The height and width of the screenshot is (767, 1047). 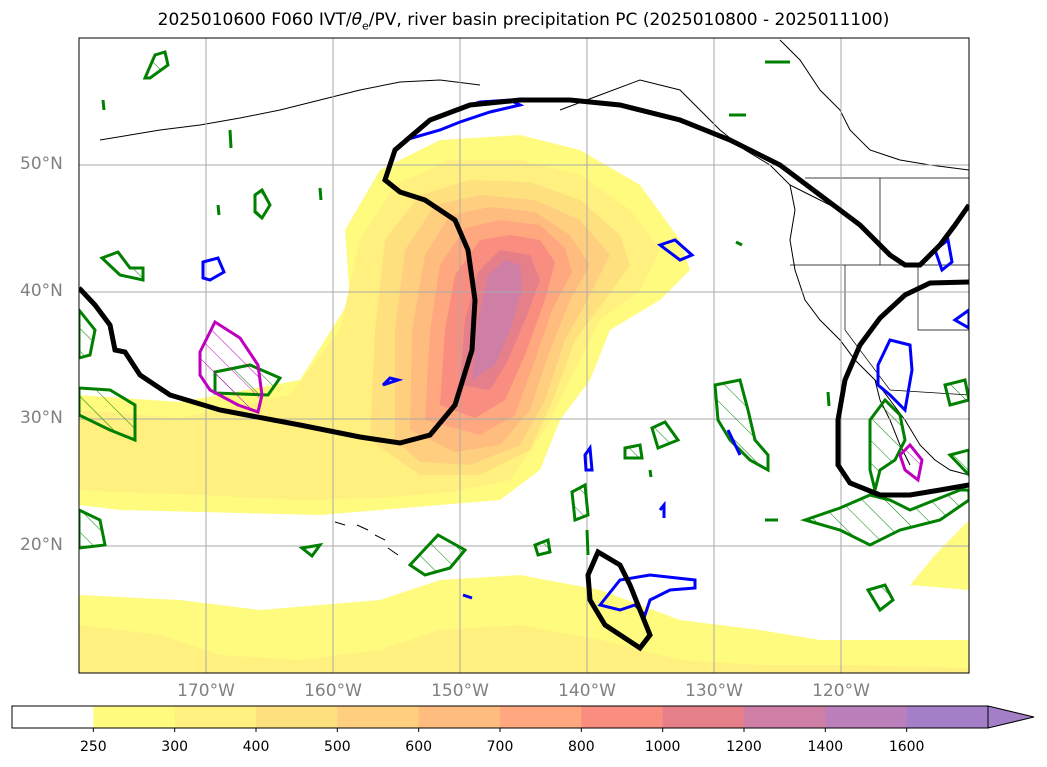 What do you see at coordinates (41, 164) in the screenshot?
I see `lat-label-50n: 50°N` at bounding box center [41, 164].